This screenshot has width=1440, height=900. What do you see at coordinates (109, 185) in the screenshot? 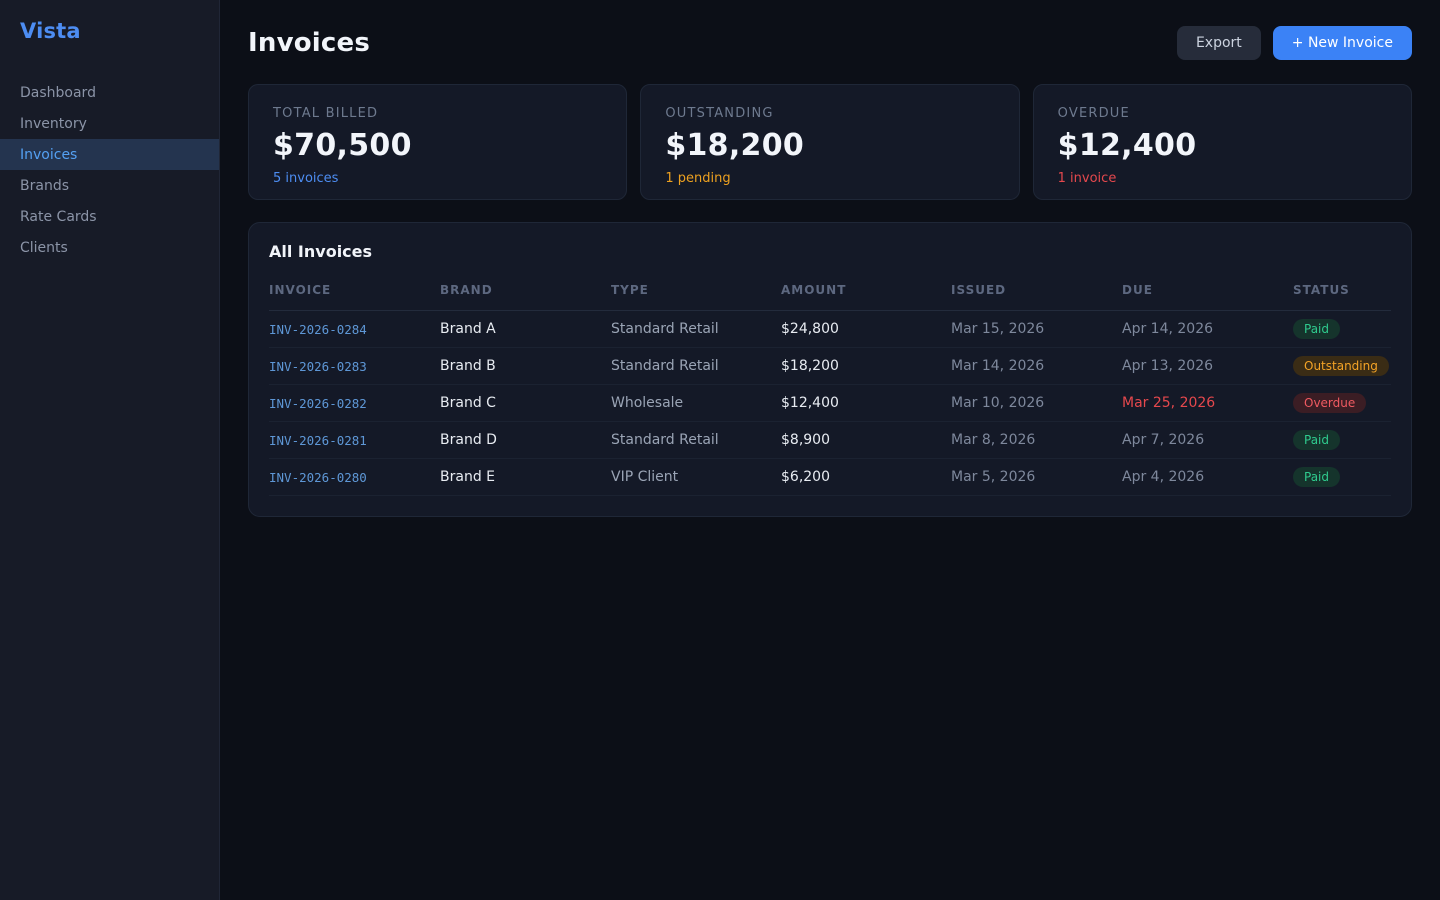
I see `sidebar-item-brands: Brands` at bounding box center [109, 185].